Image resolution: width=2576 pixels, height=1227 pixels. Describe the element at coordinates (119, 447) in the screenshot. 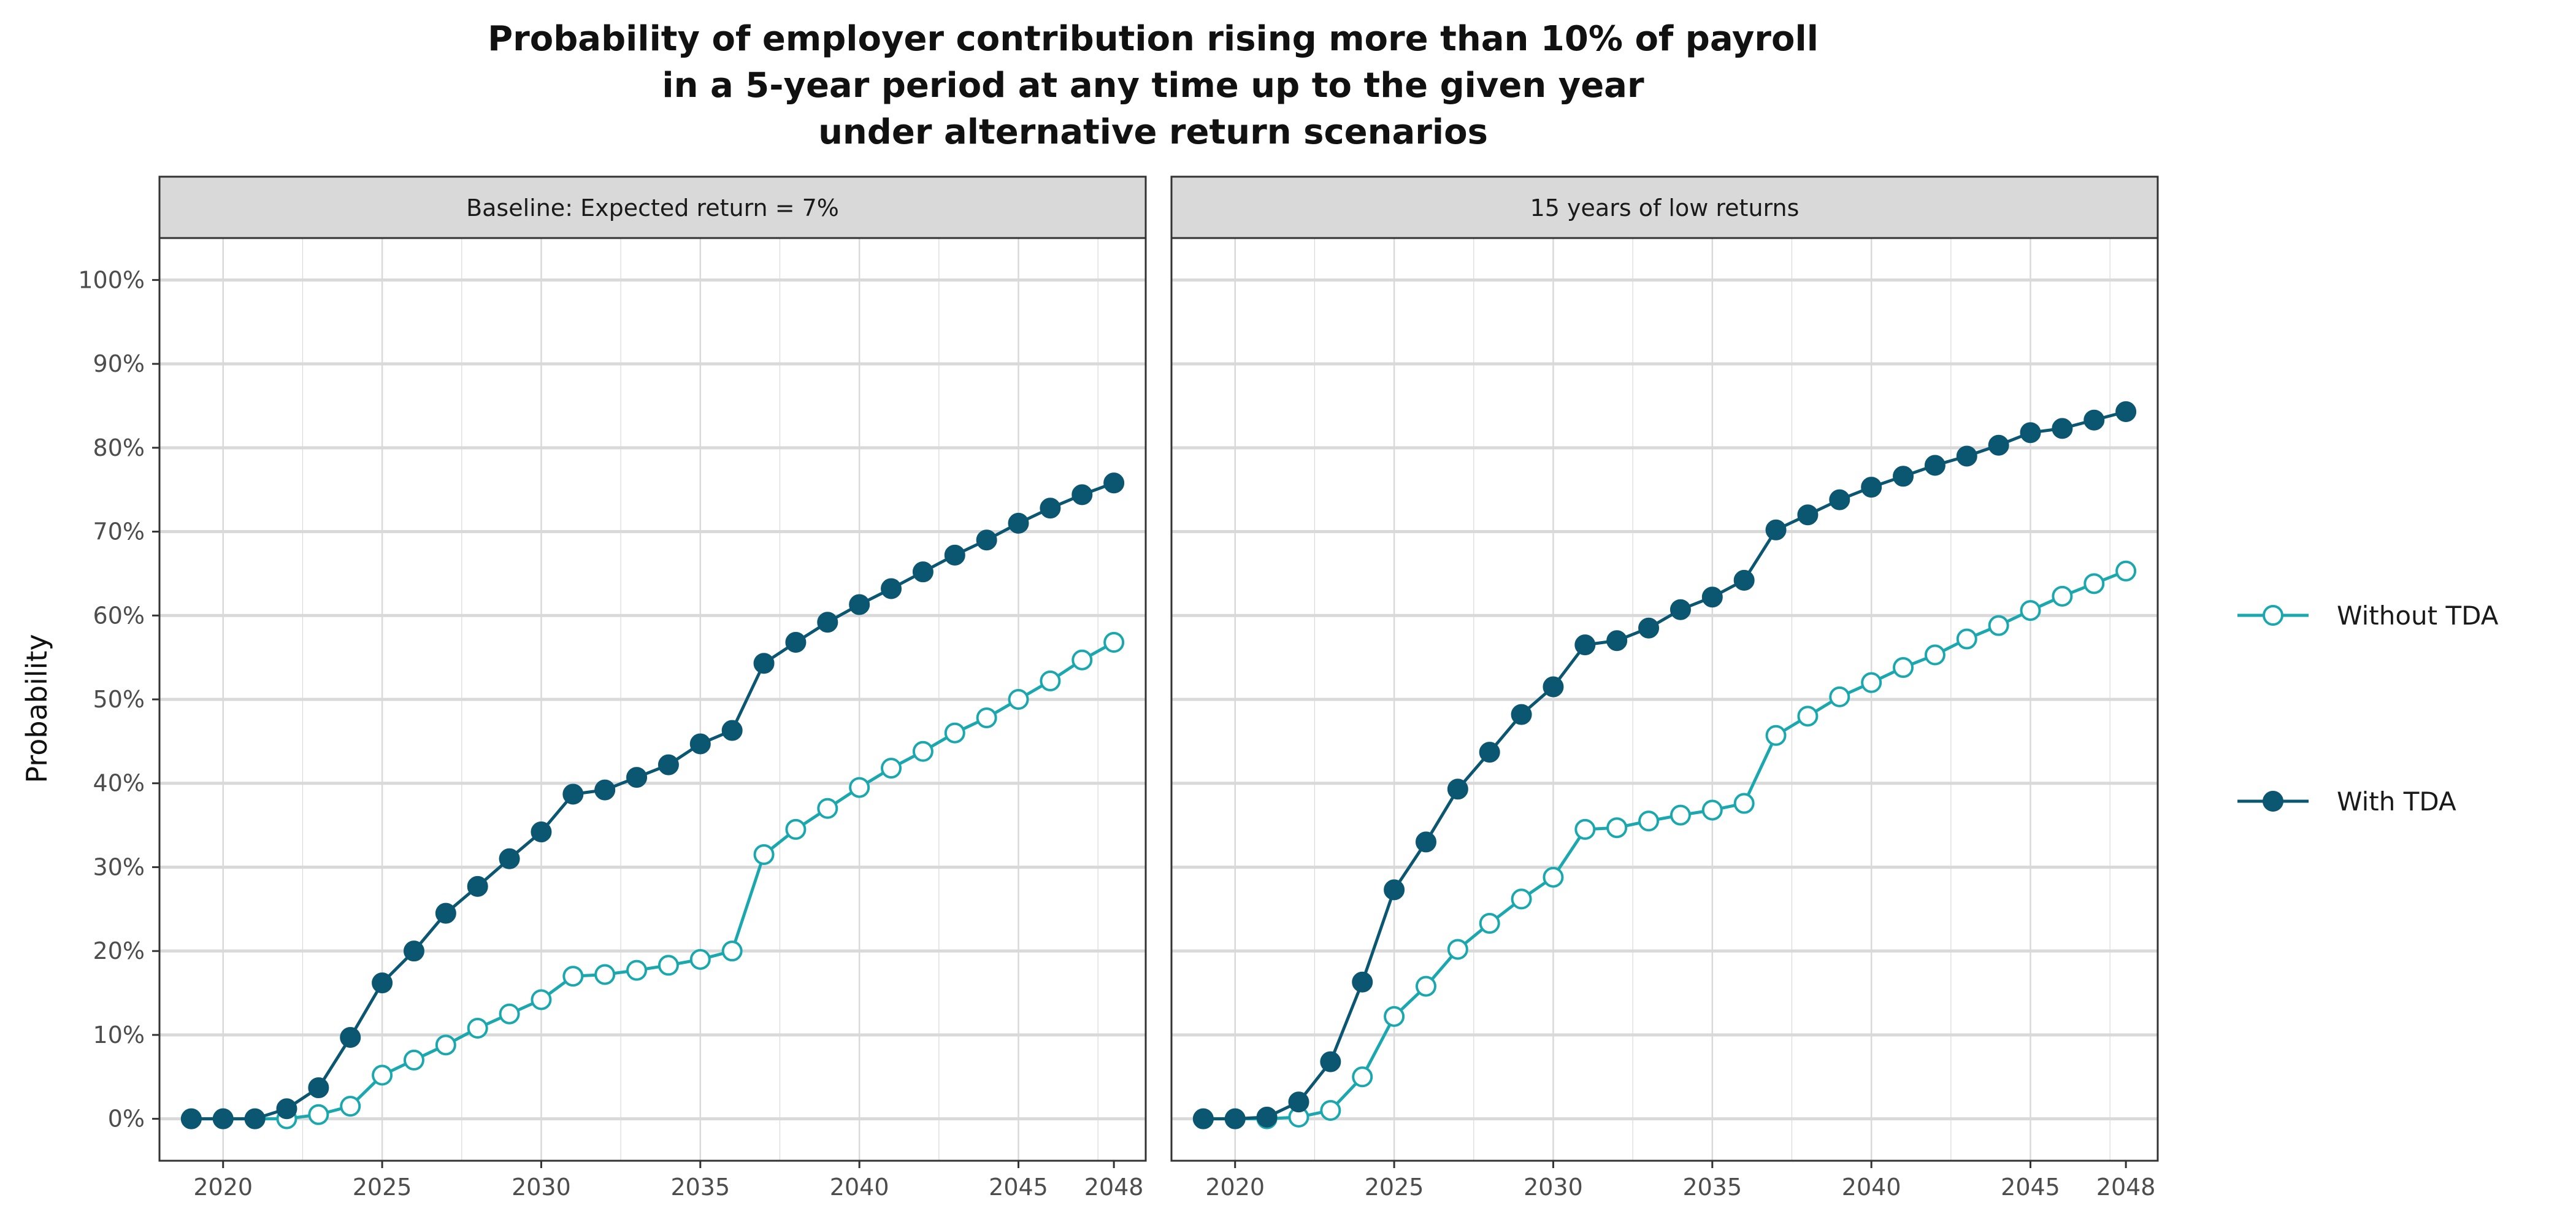

I see `y-tick-label: 80%` at that location.